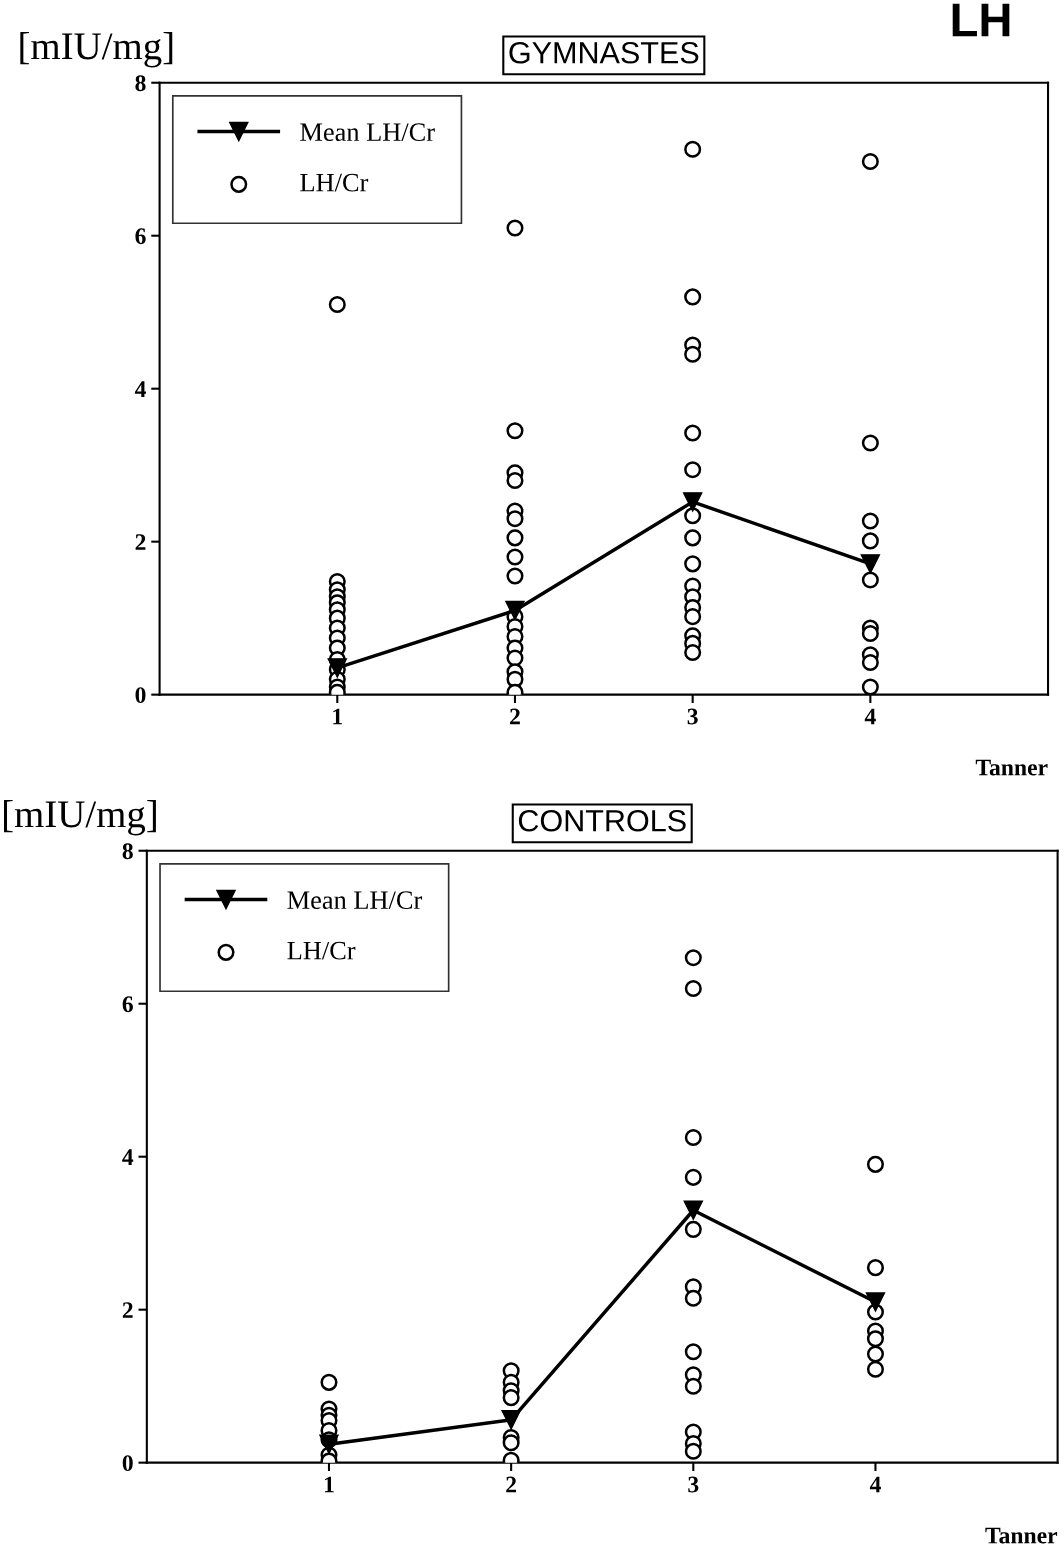 This screenshot has width=1064, height=1561. I want to click on text: LH, so click(981, 20).